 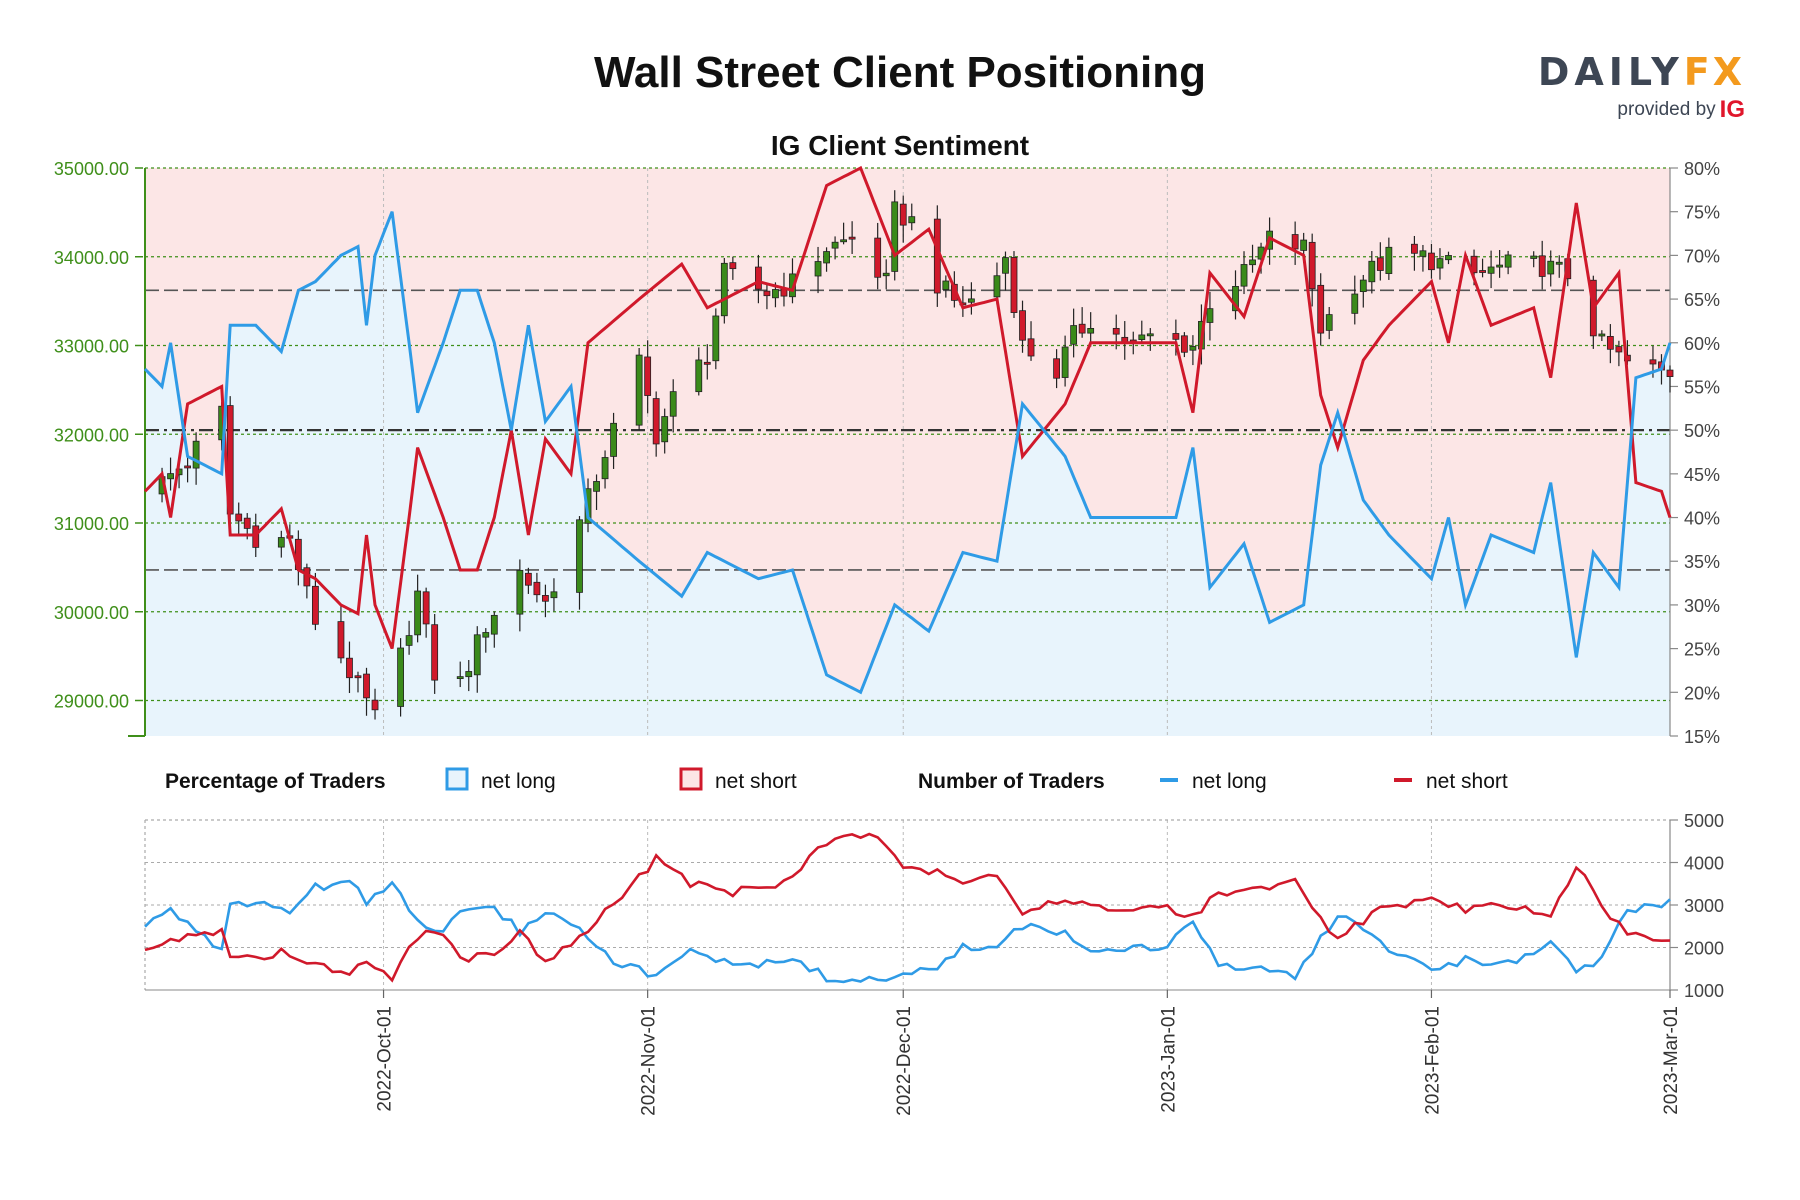 I want to click on lower-axis-label: 2000, so click(x=1704, y=949).